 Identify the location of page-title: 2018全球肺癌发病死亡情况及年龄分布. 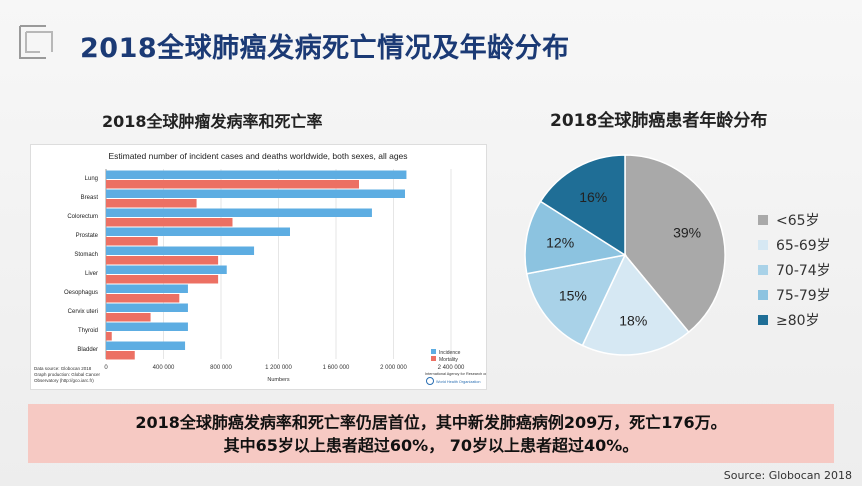
(325, 48).